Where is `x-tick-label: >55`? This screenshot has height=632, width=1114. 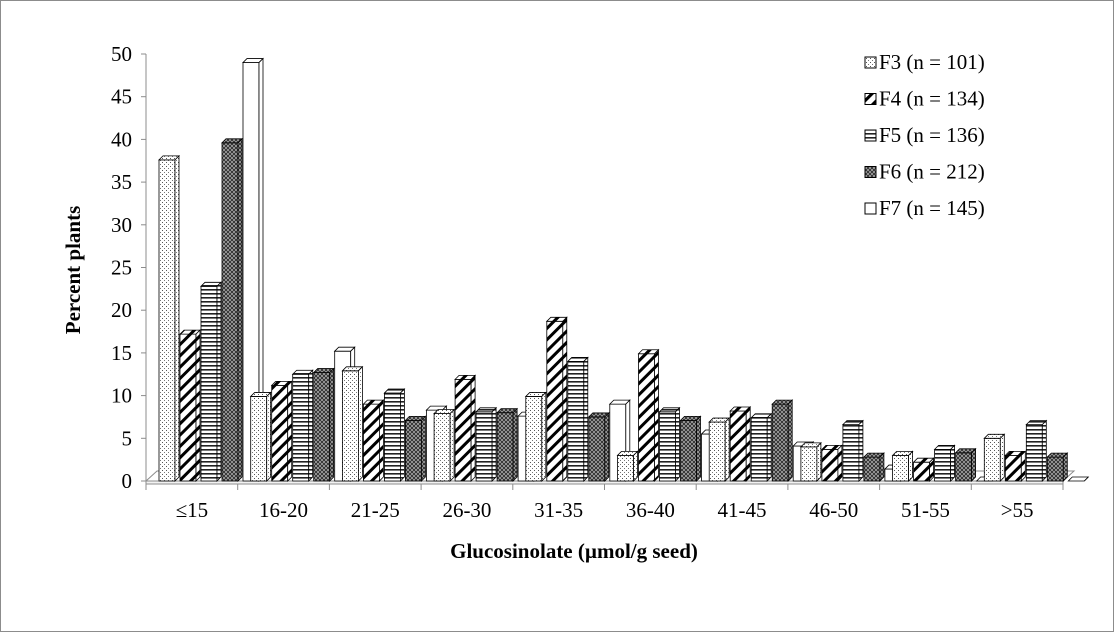
x-tick-label: >55 is located at coordinates (1017, 510).